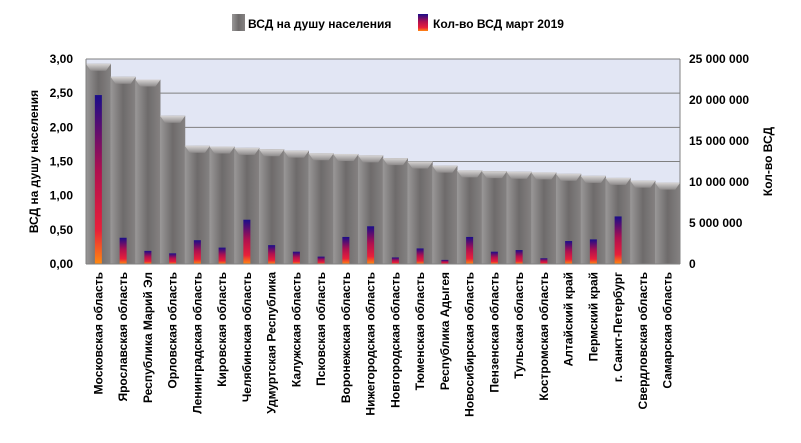 Image resolution: width=801 pixels, height=443 pixels. What do you see at coordinates (62, 127) in the screenshot?
I see `y-tick-label: 2,00` at bounding box center [62, 127].